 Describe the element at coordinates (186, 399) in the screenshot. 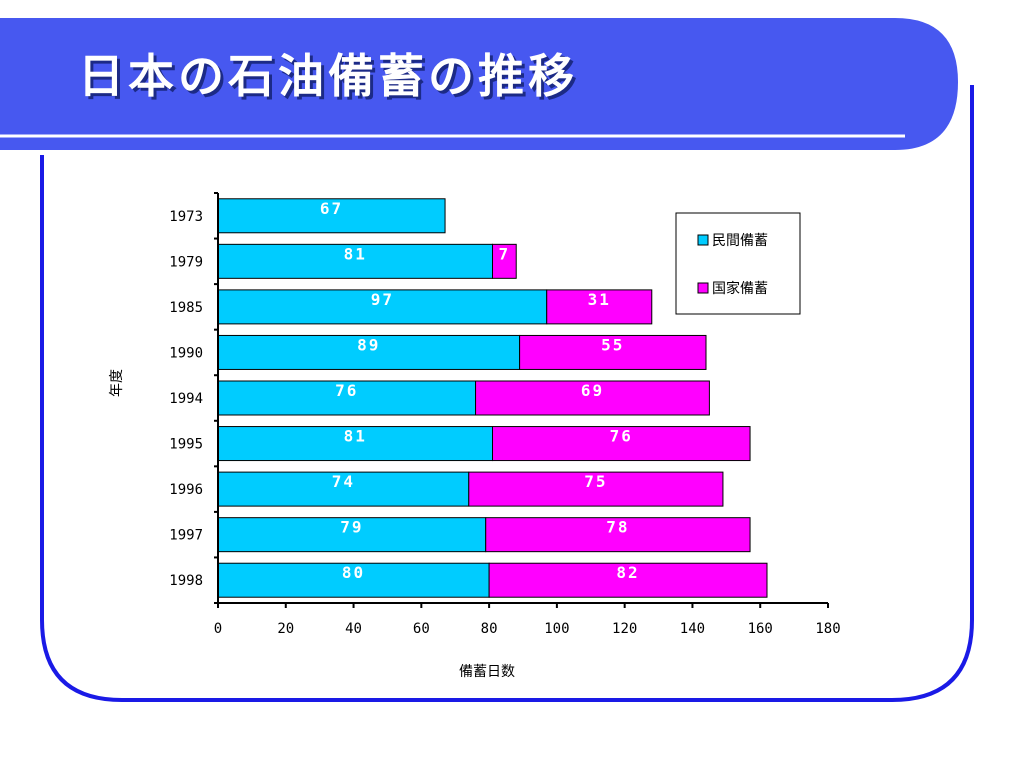

I see `y-tick-label: 1994` at that location.